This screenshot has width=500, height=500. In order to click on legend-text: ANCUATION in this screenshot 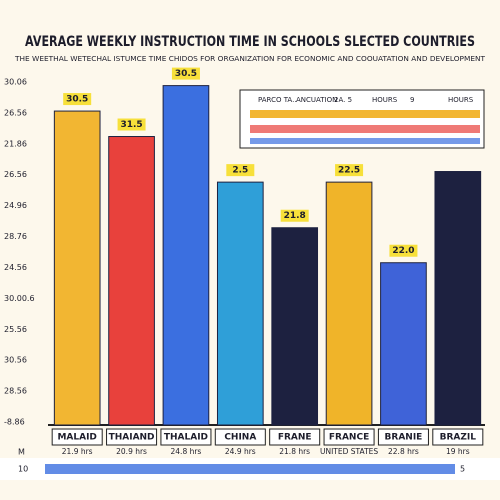, I will do `click(316, 100)`.